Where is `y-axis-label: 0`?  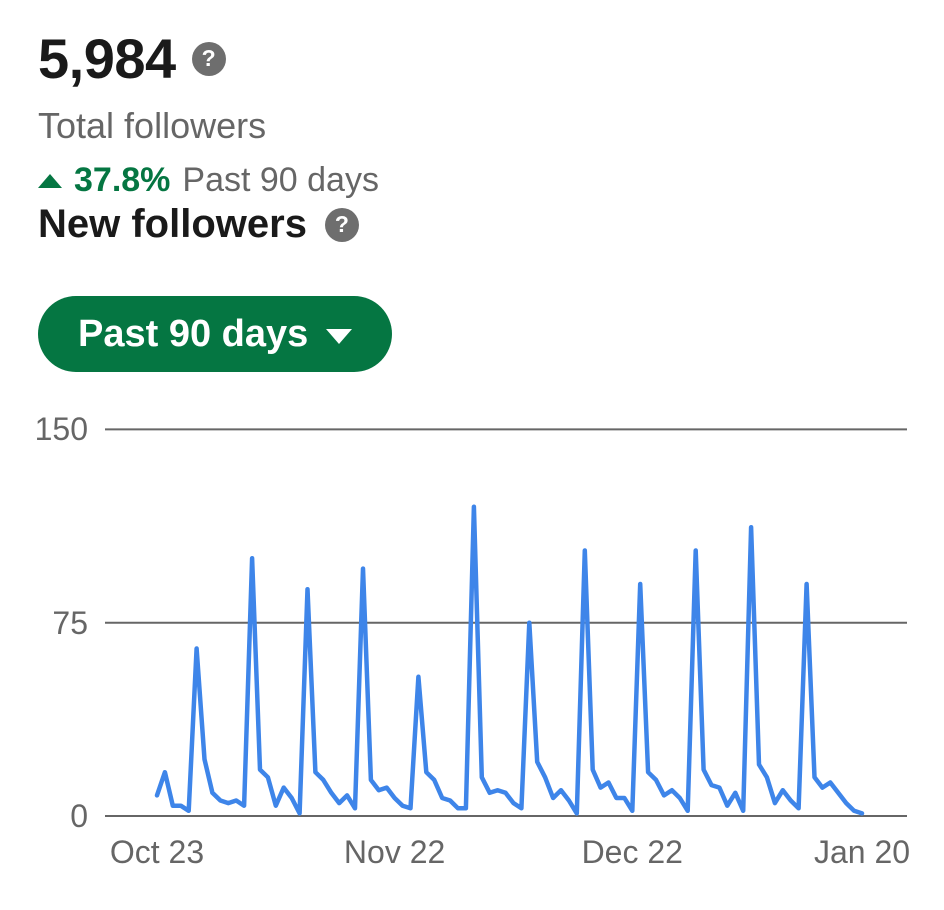 y-axis-label: 0 is located at coordinates (79, 816).